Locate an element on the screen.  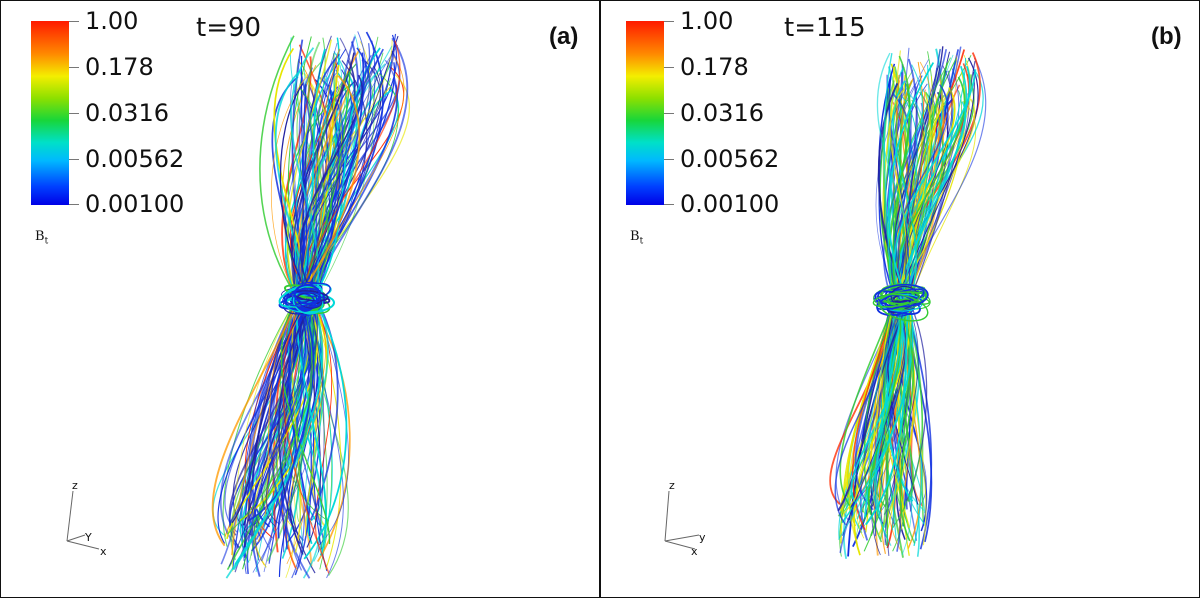
axes-triad-a: z Y x is located at coordinates (86, 518).